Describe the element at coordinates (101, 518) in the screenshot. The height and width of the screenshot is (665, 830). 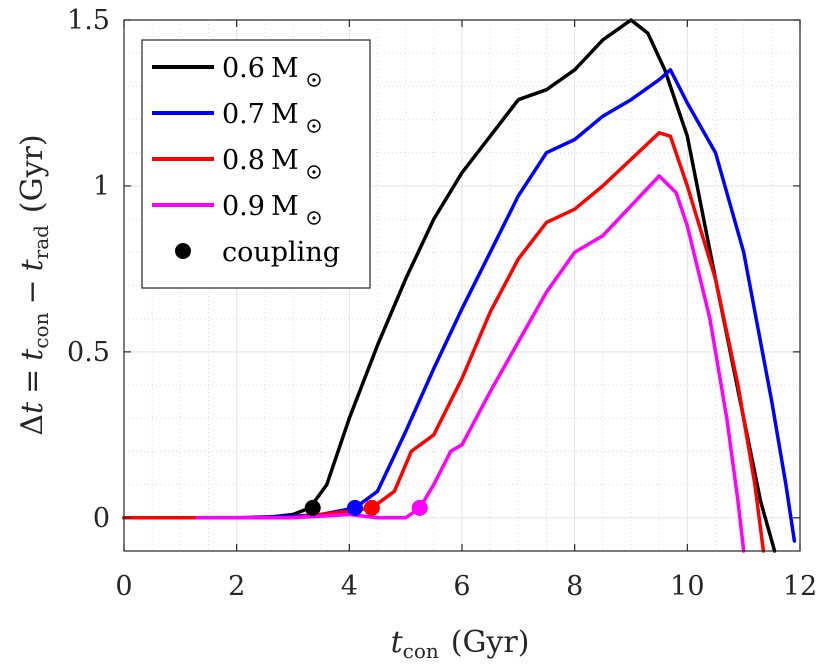
I see `y-tick-label: 0` at that location.